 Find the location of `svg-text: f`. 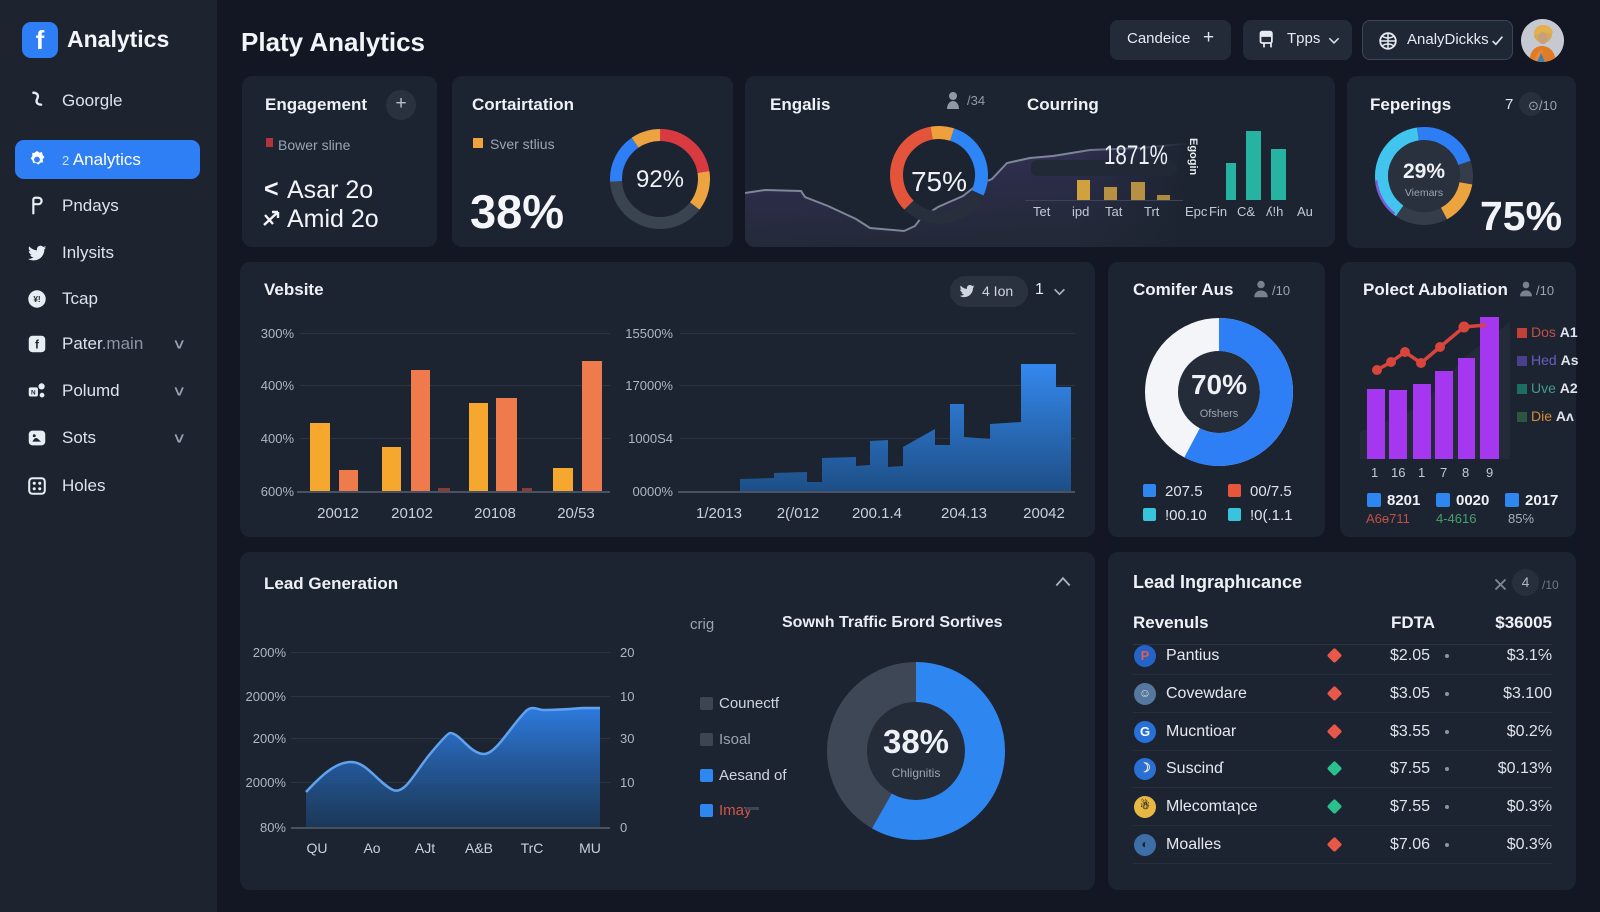

svg-text: f is located at coordinates (37, 345).